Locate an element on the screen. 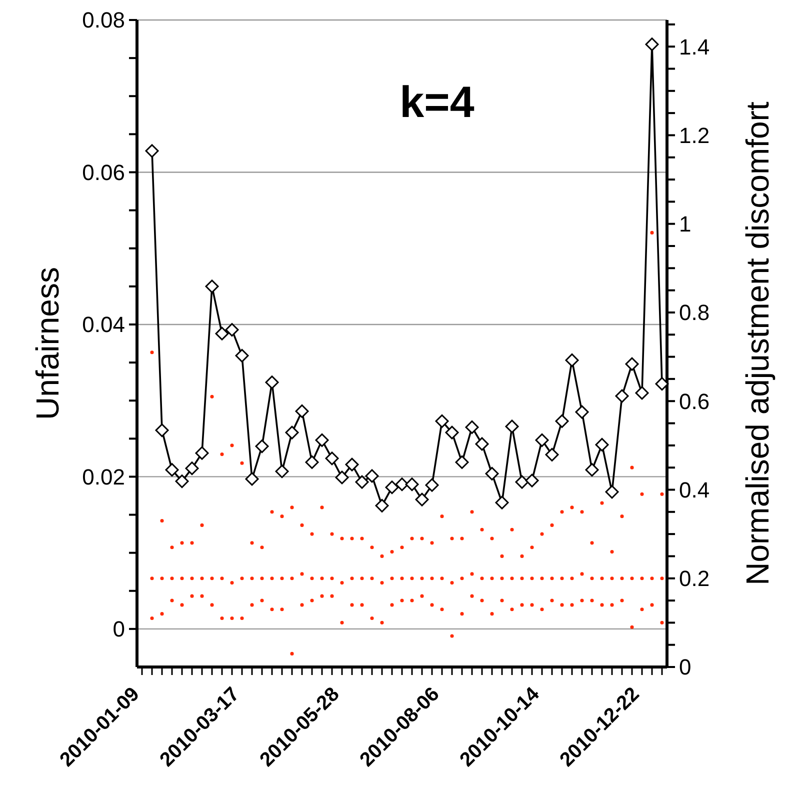 The width and height of the screenshot is (785, 789). y2-axis-title: Normalised adjustment discomfort is located at coordinates (757, 344).